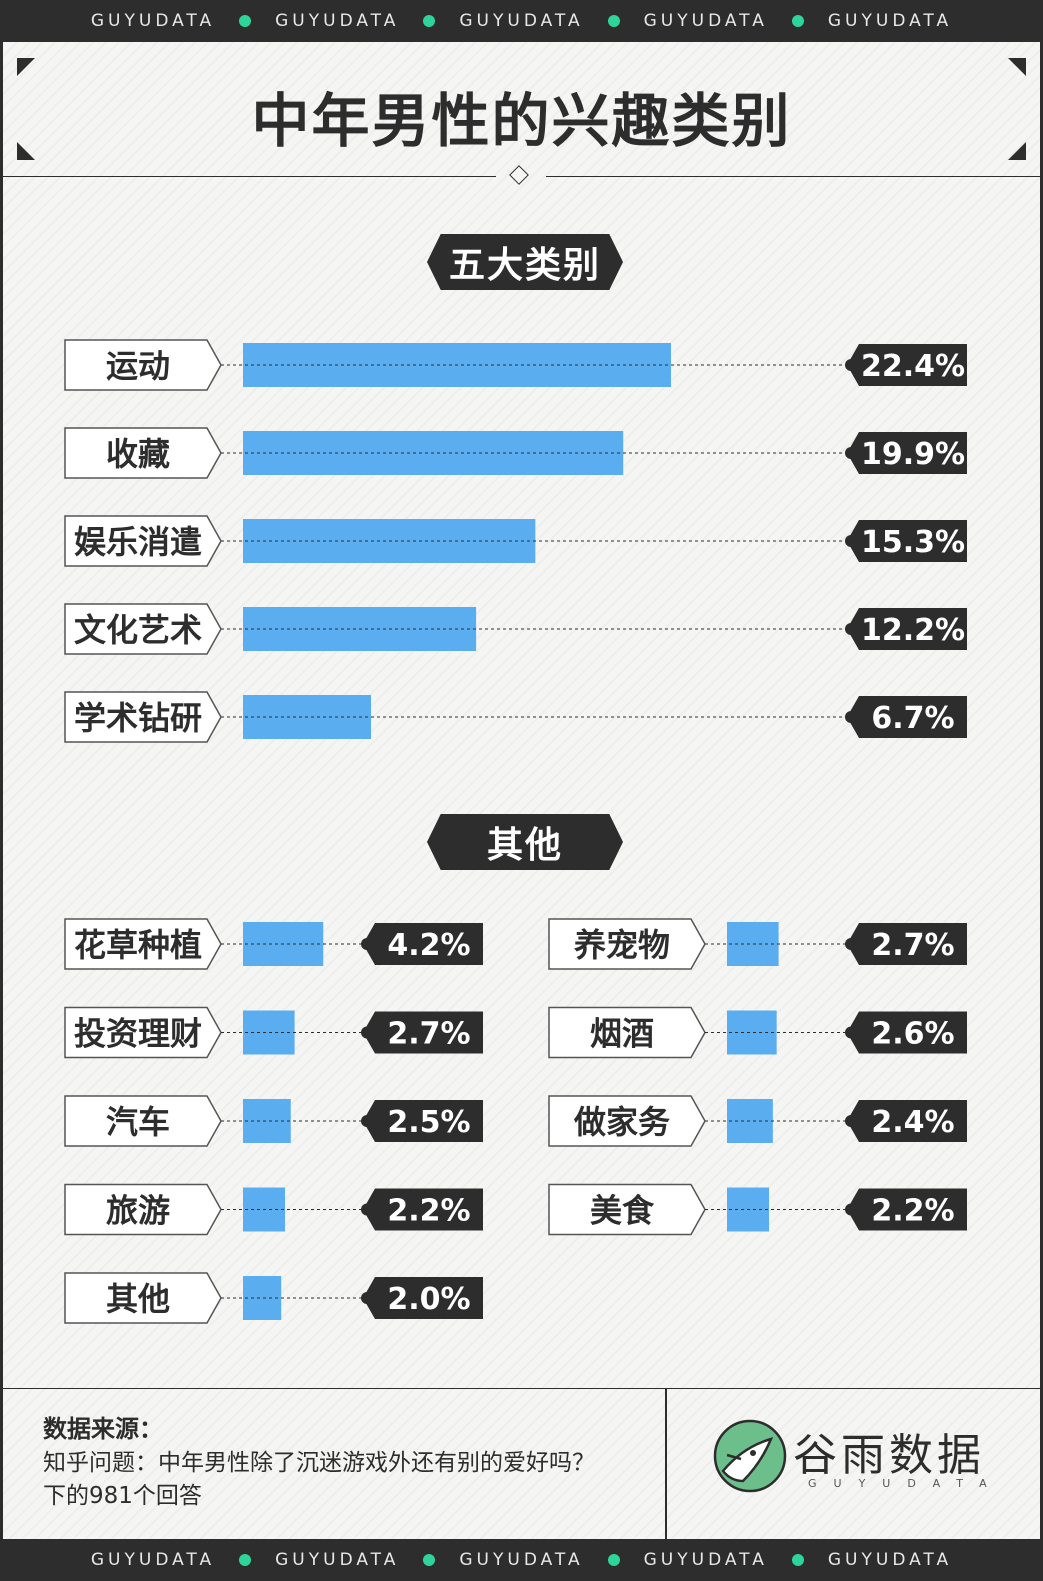 The width and height of the screenshot is (1043, 1581). Describe the element at coordinates (138, 1034) in the screenshot. I see `category-label: 投资理财` at that location.